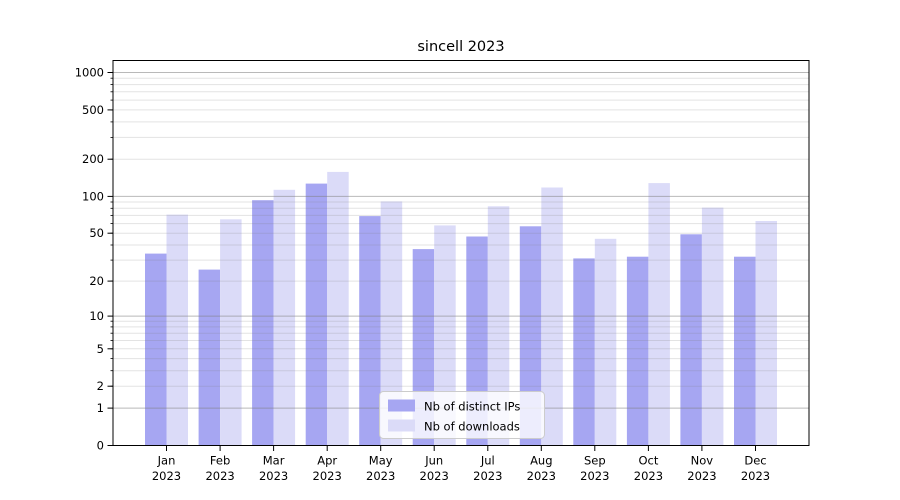  I want to click on x-tick-year-label-jun: 2023, so click(434, 476).